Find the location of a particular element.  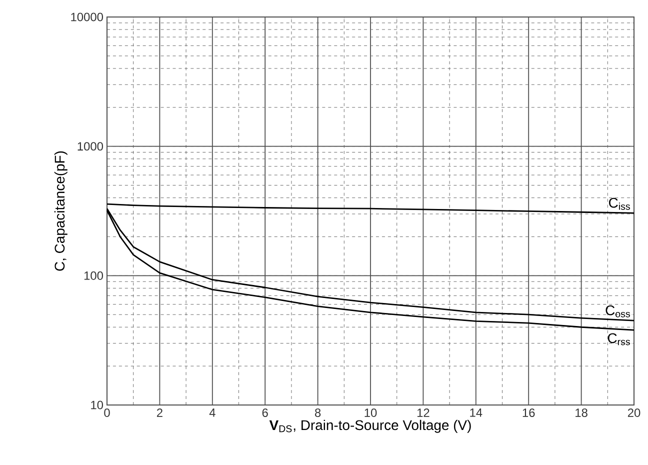

y-tick-label: 10000 is located at coordinates (87, 17).